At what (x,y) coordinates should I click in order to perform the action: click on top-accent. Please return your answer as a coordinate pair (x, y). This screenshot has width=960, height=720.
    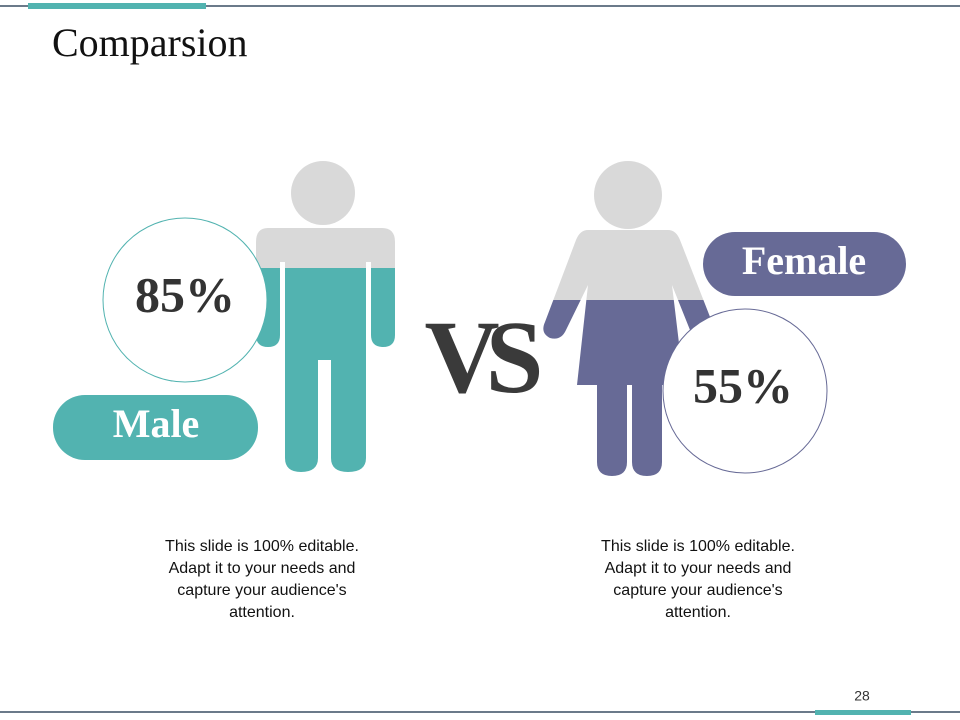
    Looking at the image, I should click on (117, 6).